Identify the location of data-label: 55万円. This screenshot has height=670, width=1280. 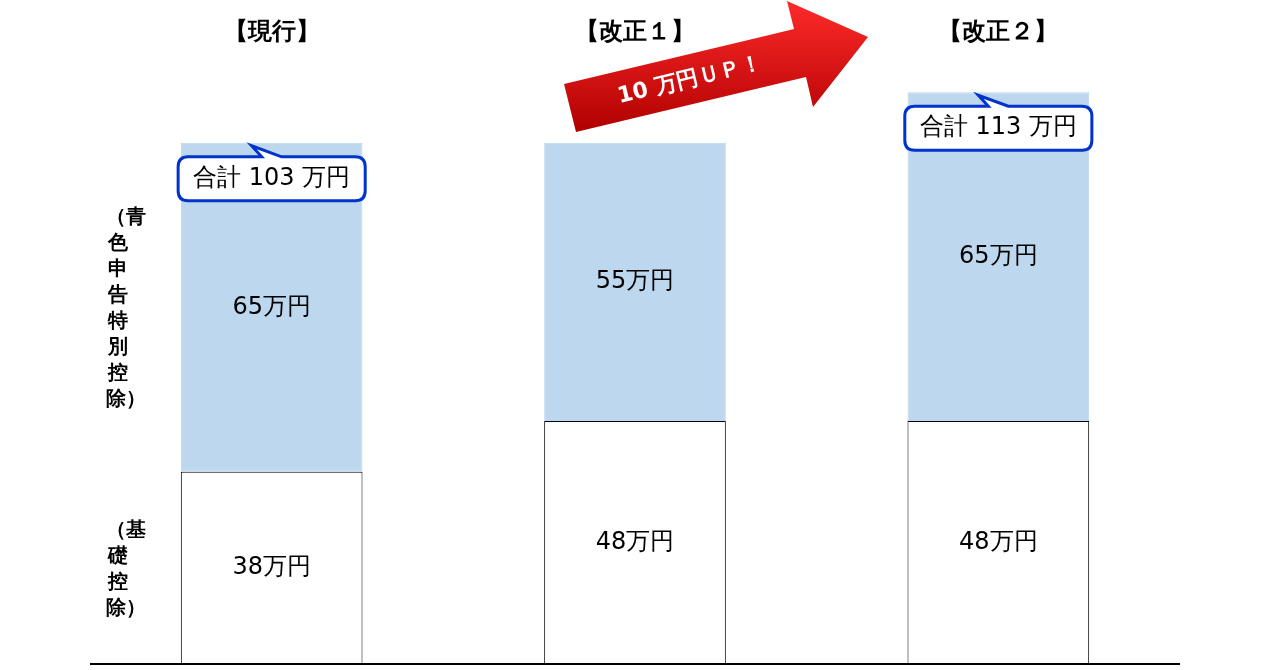
(635, 280).